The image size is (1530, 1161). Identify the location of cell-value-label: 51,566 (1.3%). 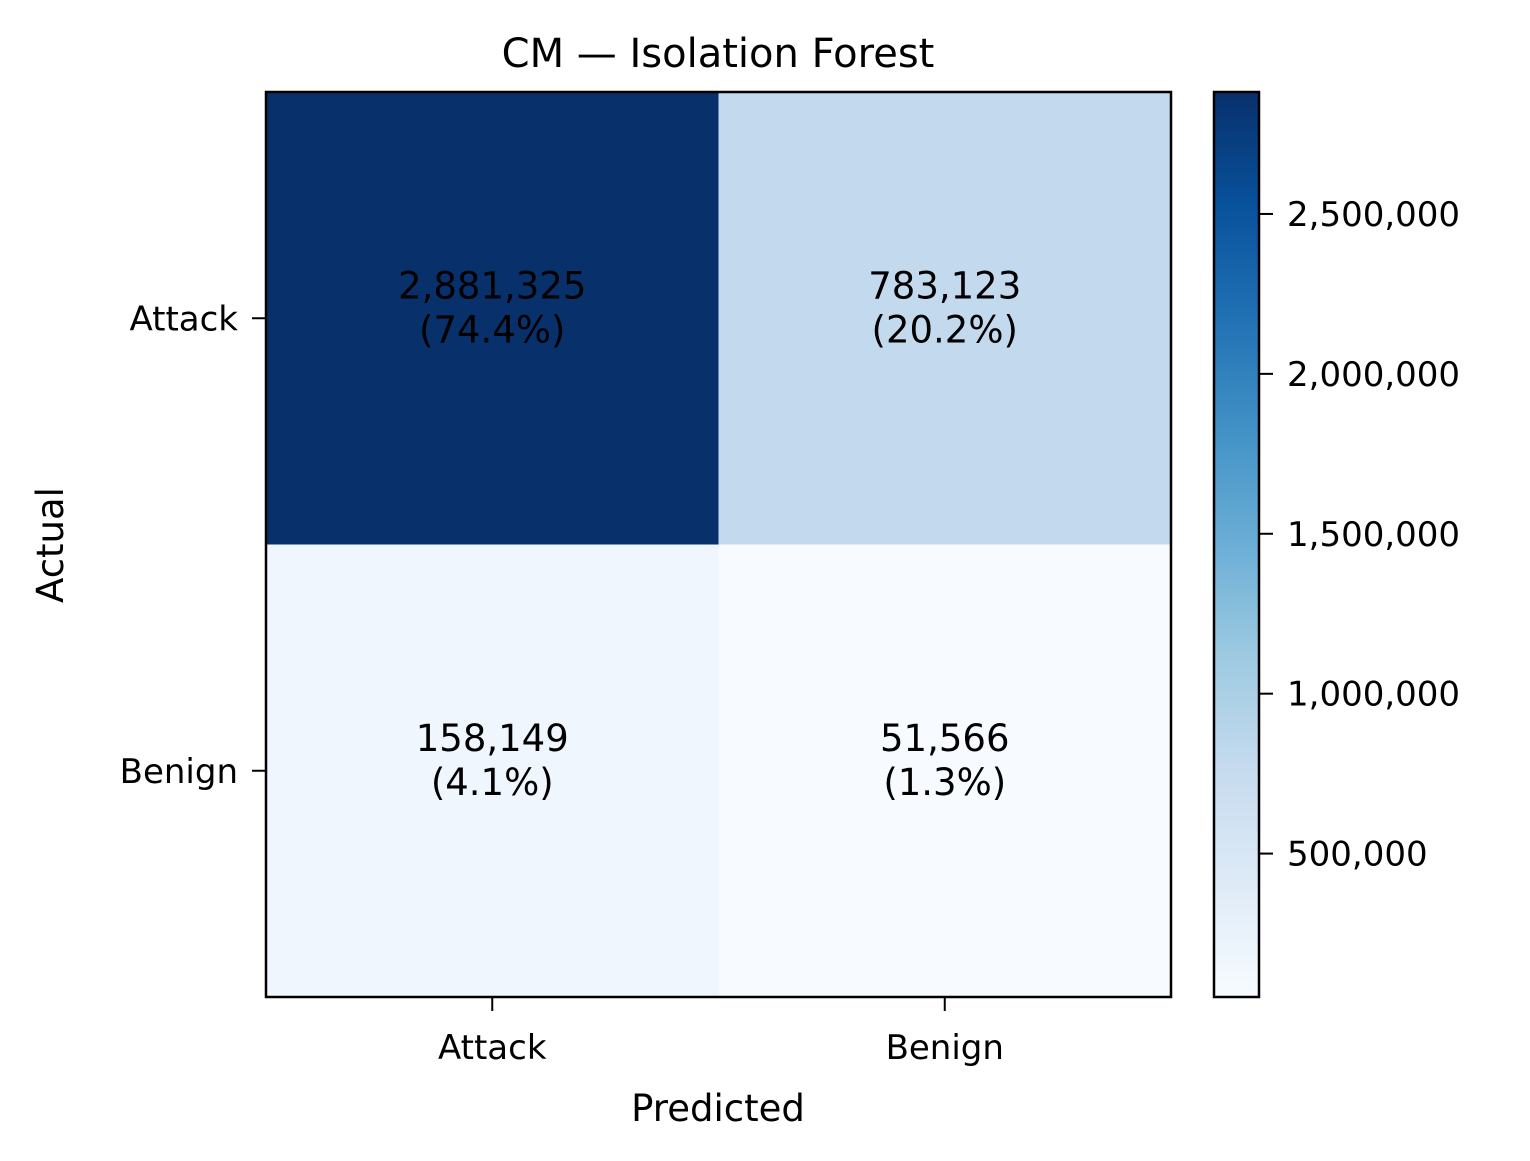
(944, 760).